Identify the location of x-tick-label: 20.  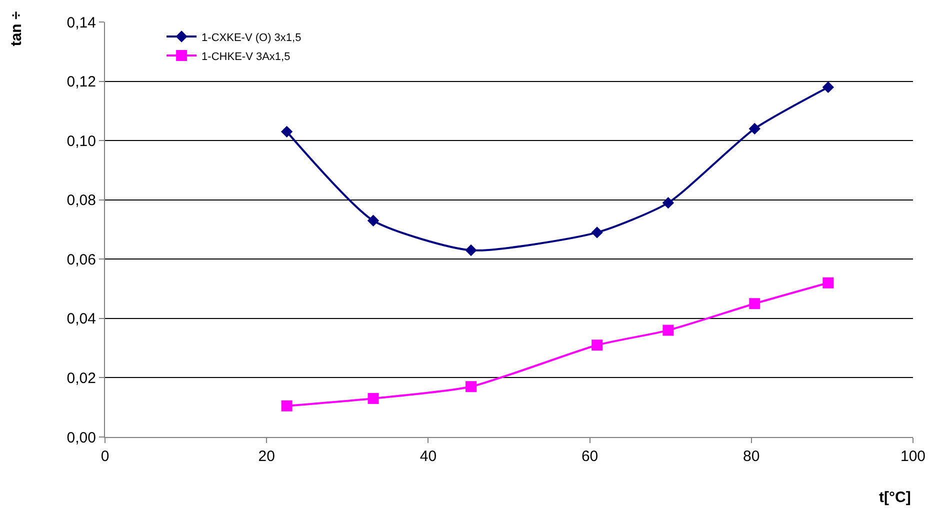
(266, 456).